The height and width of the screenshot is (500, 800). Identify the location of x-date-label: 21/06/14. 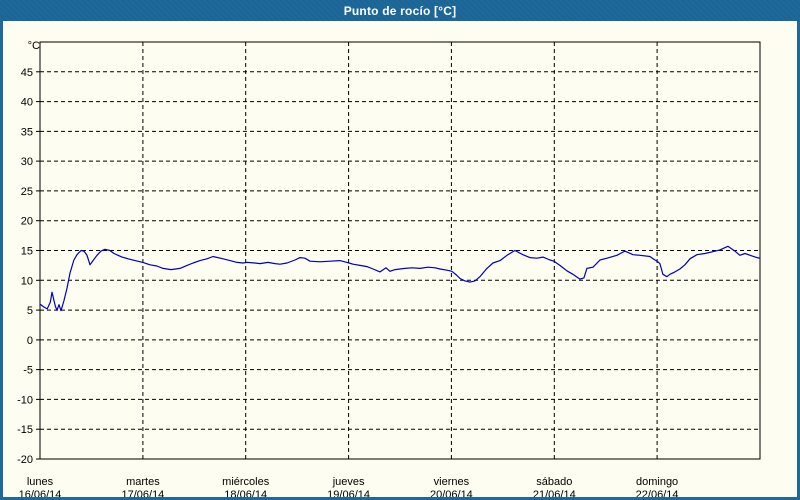
(554, 493).